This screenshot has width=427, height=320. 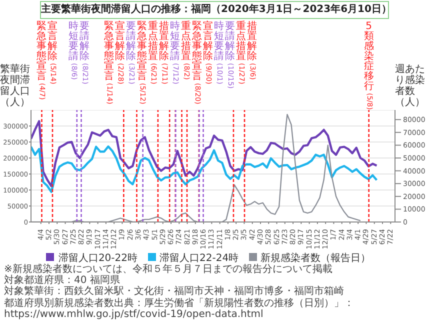 I want to click on y2-axis-title: 週あたり感染者数（人）, so click(x=410, y=86).